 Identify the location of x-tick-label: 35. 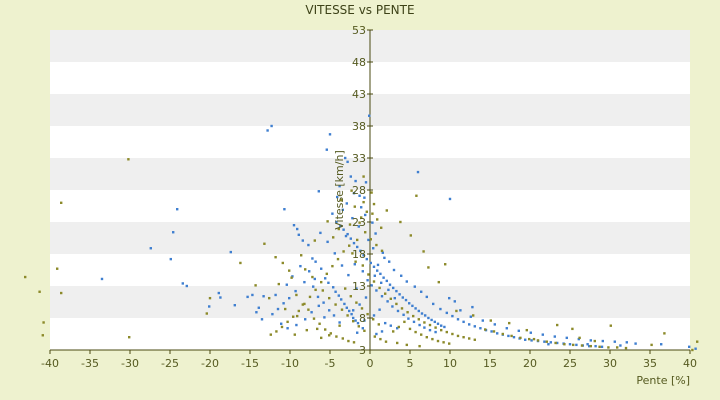
(650, 363).